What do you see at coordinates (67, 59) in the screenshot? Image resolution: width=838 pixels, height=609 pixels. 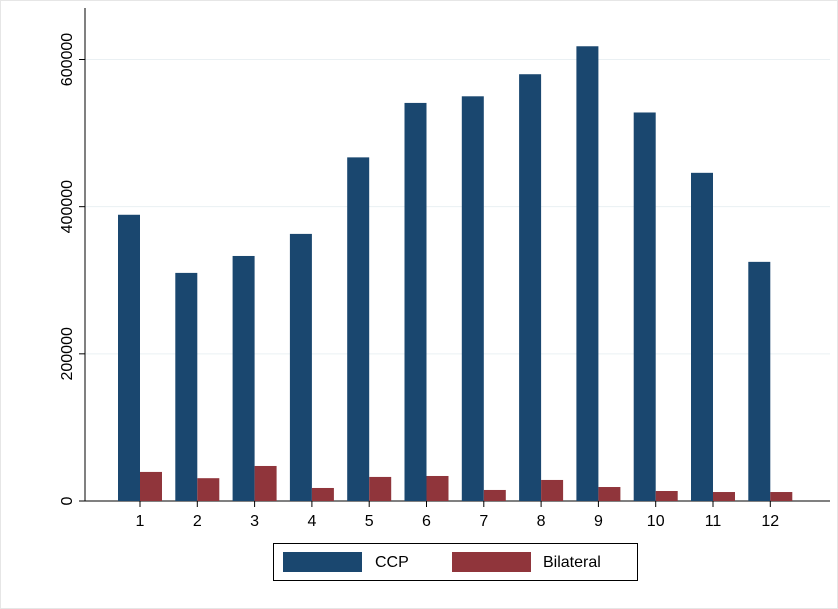 I see `y-tick-label: 600000` at bounding box center [67, 59].